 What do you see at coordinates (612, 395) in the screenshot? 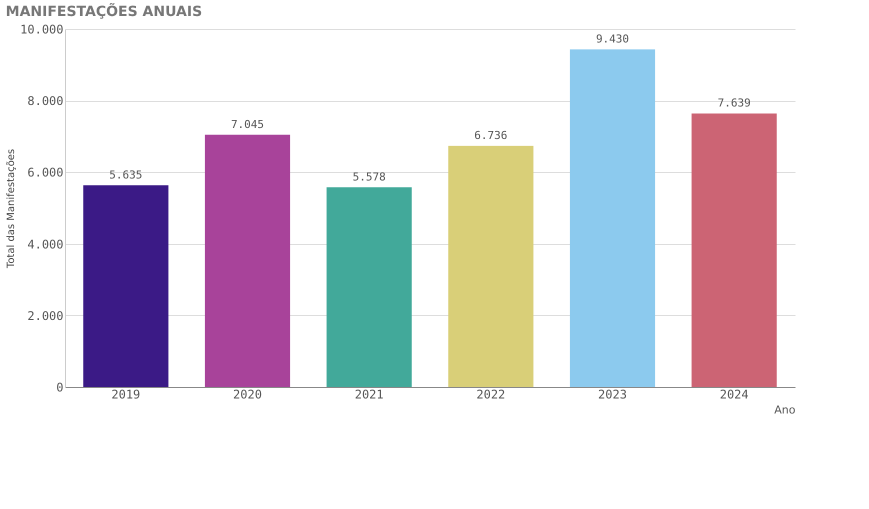
I see `x-tick-label: 2023` at bounding box center [612, 395].